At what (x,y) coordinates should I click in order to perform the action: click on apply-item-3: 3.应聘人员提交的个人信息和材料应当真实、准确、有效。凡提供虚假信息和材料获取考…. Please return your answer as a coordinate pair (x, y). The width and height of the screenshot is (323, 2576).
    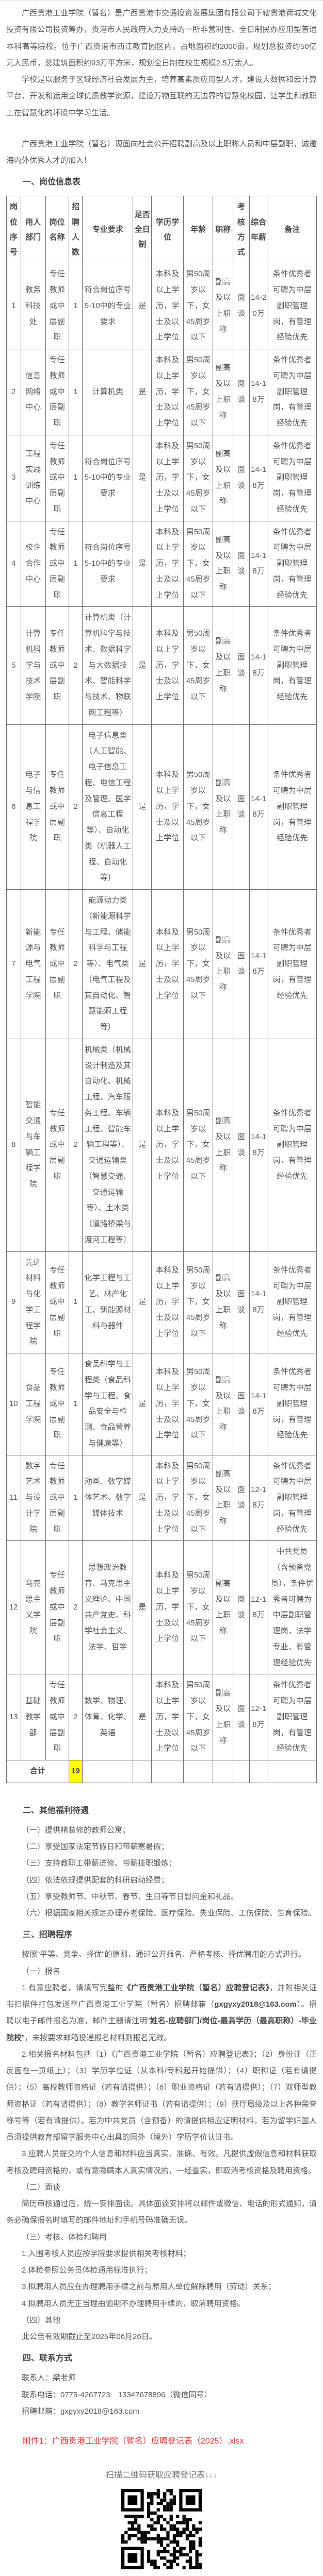
    Looking at the image, I should click on (161, 2162).